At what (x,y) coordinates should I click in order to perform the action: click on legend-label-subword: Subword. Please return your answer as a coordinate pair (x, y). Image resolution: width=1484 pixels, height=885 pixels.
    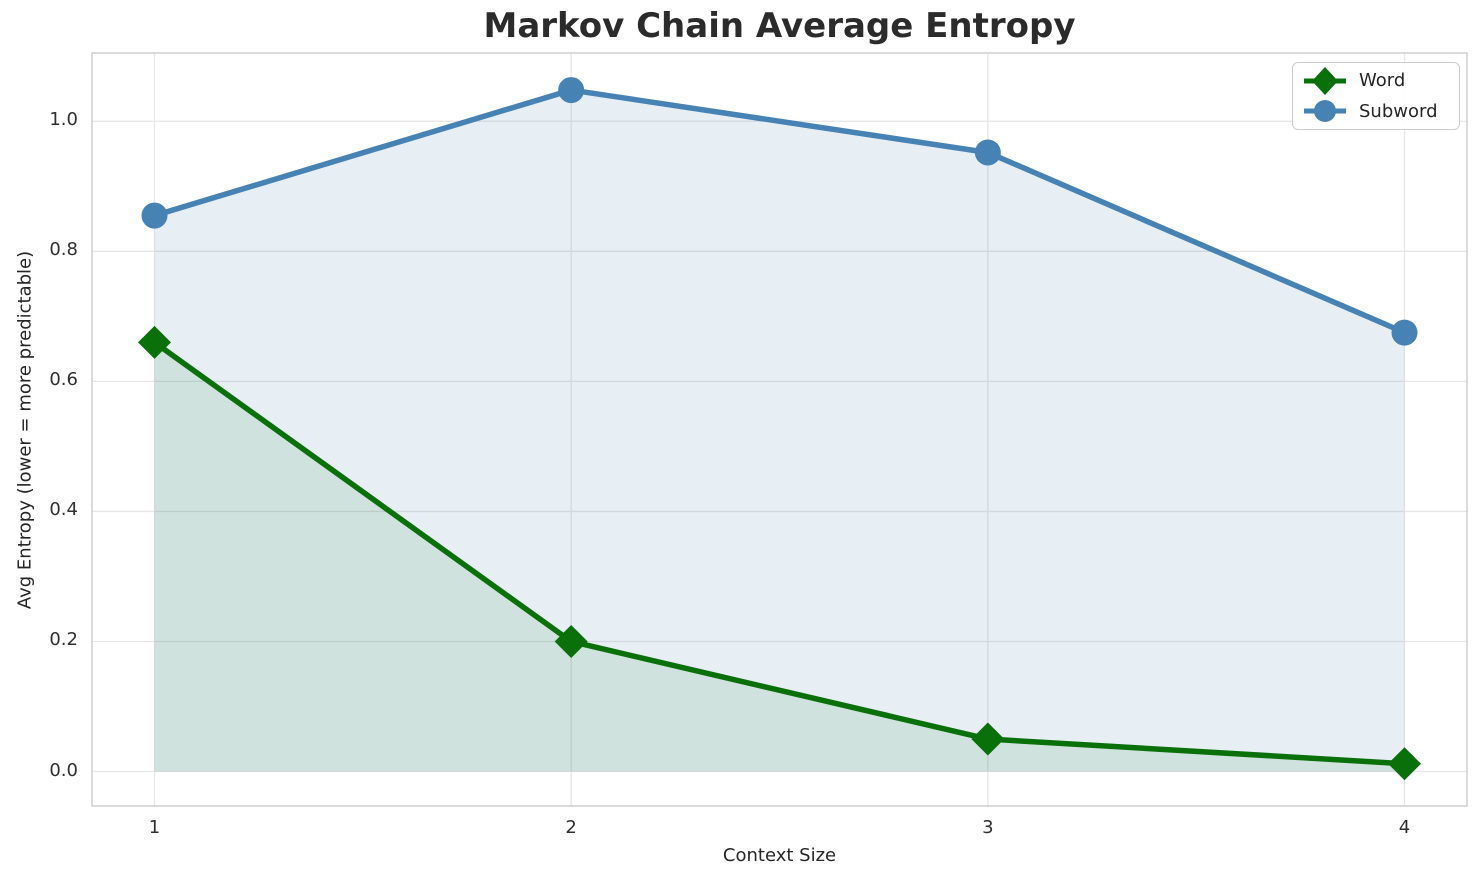
    Looking at the image, I should click on (1398, 111).